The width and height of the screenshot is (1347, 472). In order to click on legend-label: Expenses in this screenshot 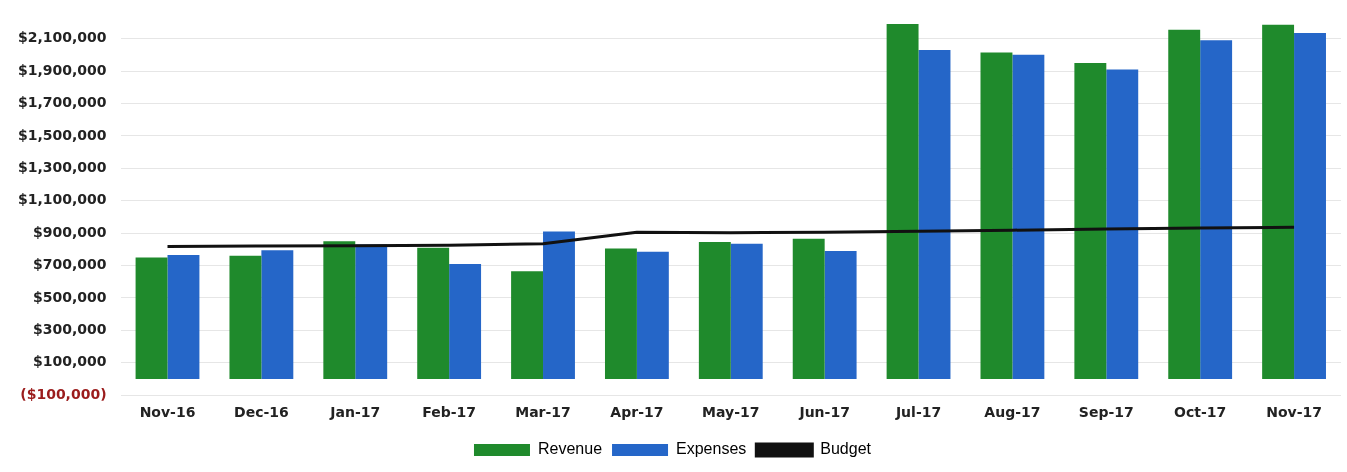, I will do `click(711, 449)`.